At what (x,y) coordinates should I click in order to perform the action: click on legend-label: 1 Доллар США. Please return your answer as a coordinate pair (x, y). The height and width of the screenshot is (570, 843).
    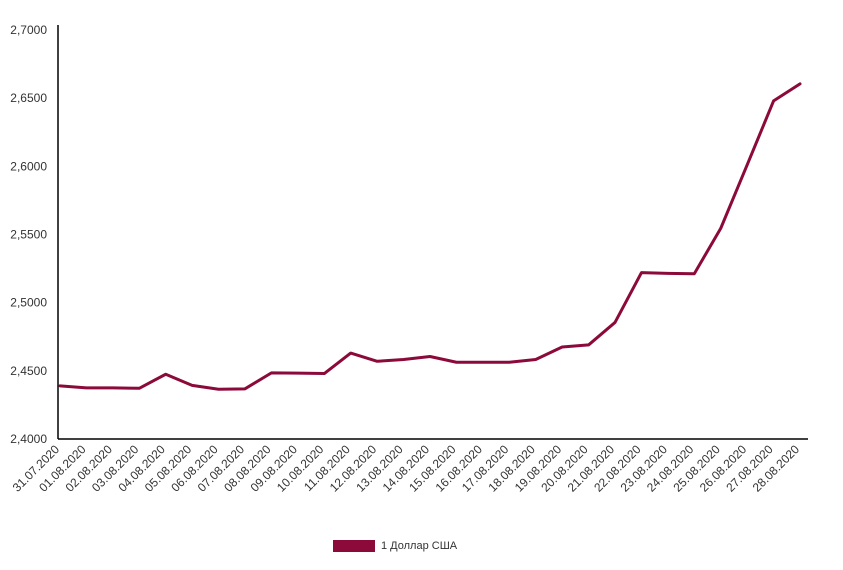
    Looking at the image, I should click on (419, 546).